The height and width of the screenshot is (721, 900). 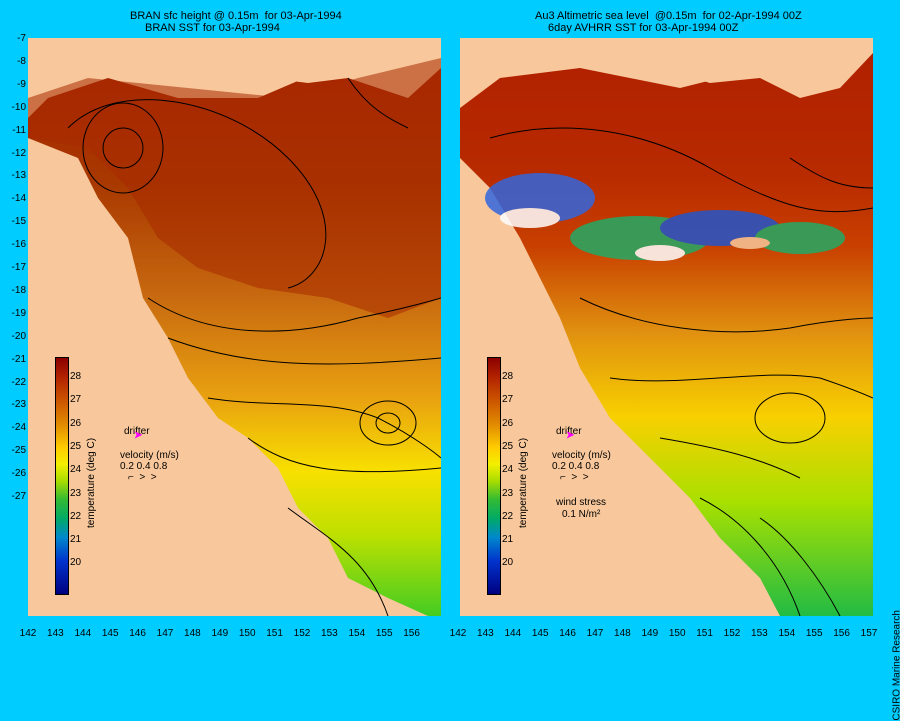 What do you see at coordinates (18, 428) in the screenshot?
I see `y-tick-label: -24` at bounding box center [18, 428].